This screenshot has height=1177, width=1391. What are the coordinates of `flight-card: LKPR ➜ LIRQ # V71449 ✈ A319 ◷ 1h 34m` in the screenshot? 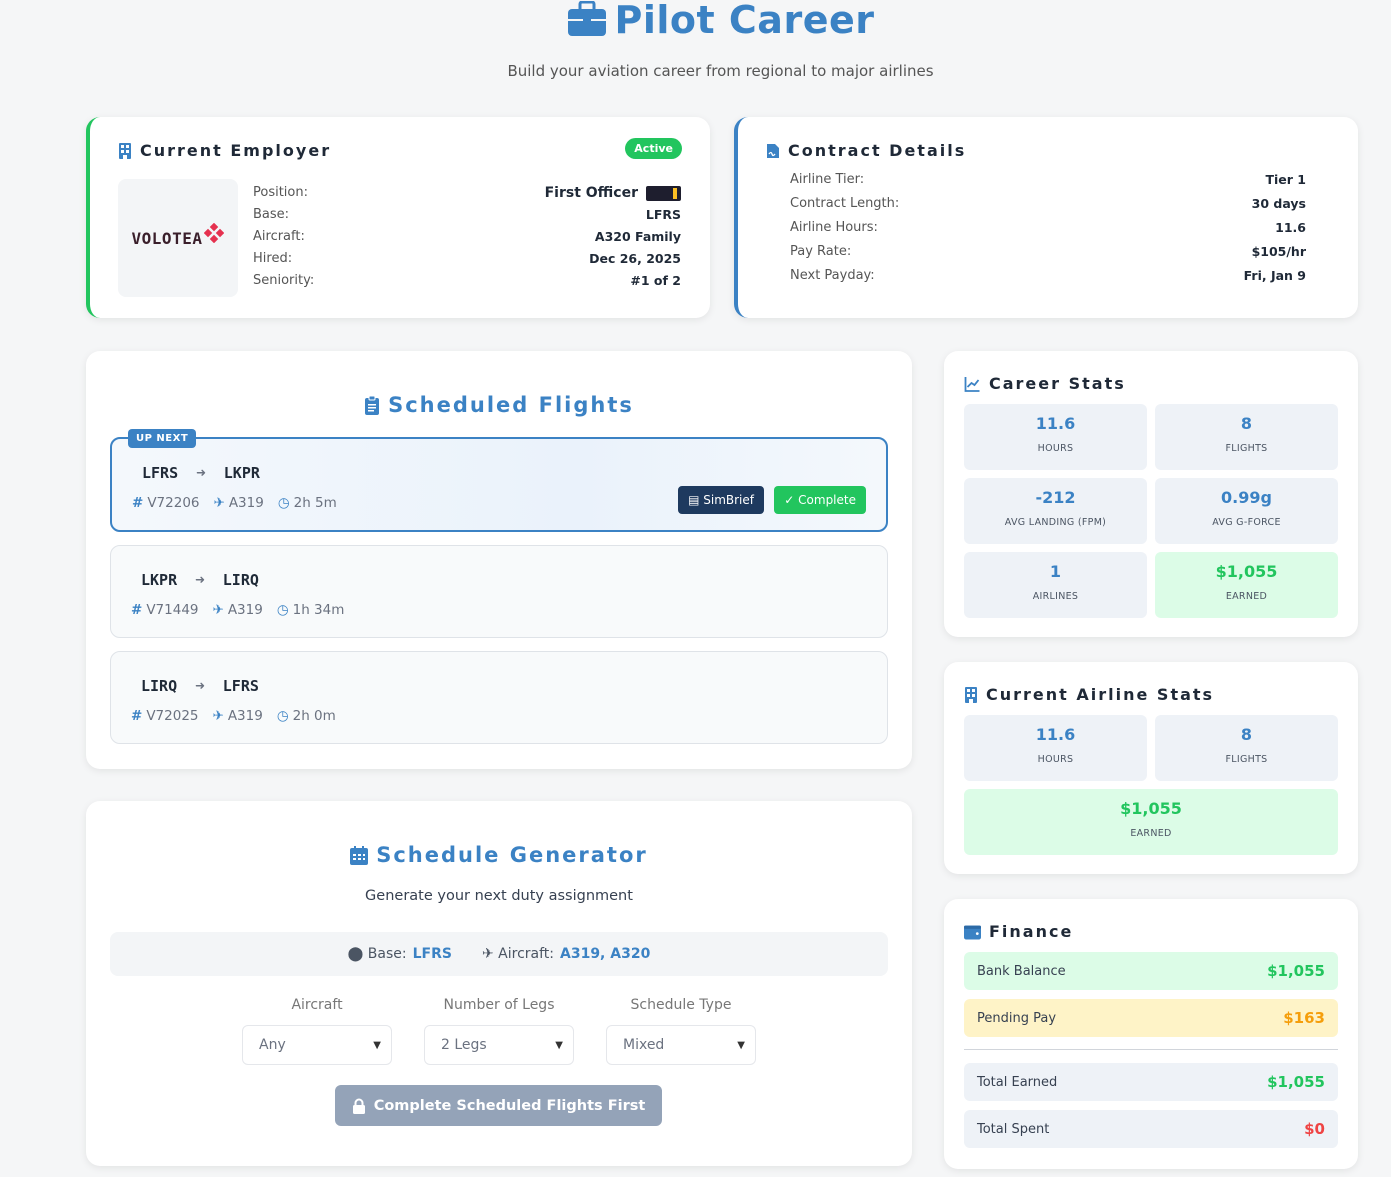 It's located at (499, 591).